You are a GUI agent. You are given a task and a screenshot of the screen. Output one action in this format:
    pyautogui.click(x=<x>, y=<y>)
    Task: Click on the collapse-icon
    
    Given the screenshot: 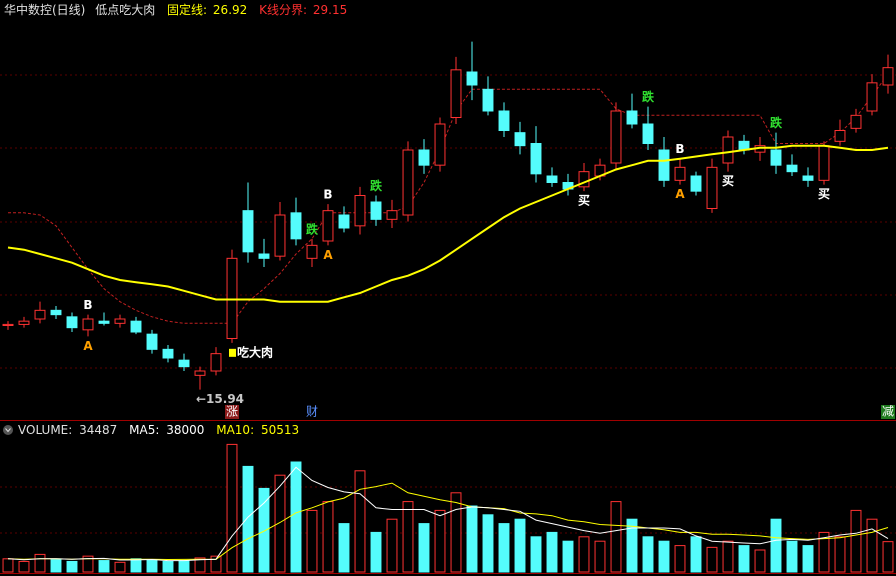 What is the action you would take?
    pyautogui.click(x=8, y=430)
    